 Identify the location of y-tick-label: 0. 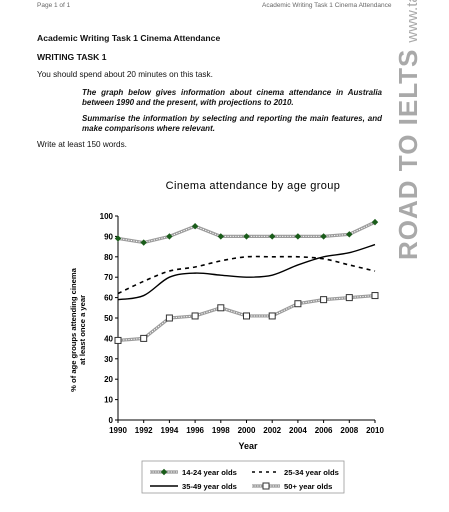
(111, 420).